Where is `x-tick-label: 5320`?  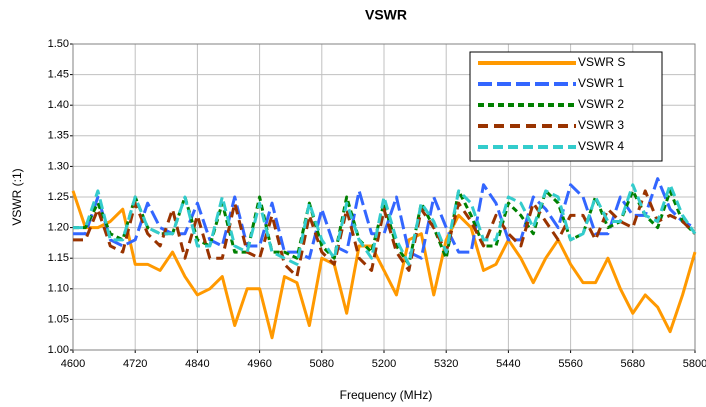
x-tick-label: 5320 is located at coordinates (446, 364).